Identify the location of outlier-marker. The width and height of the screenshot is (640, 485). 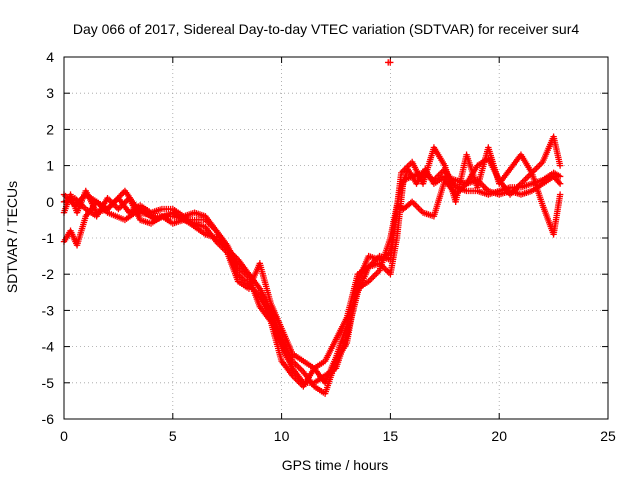
(390, 62).